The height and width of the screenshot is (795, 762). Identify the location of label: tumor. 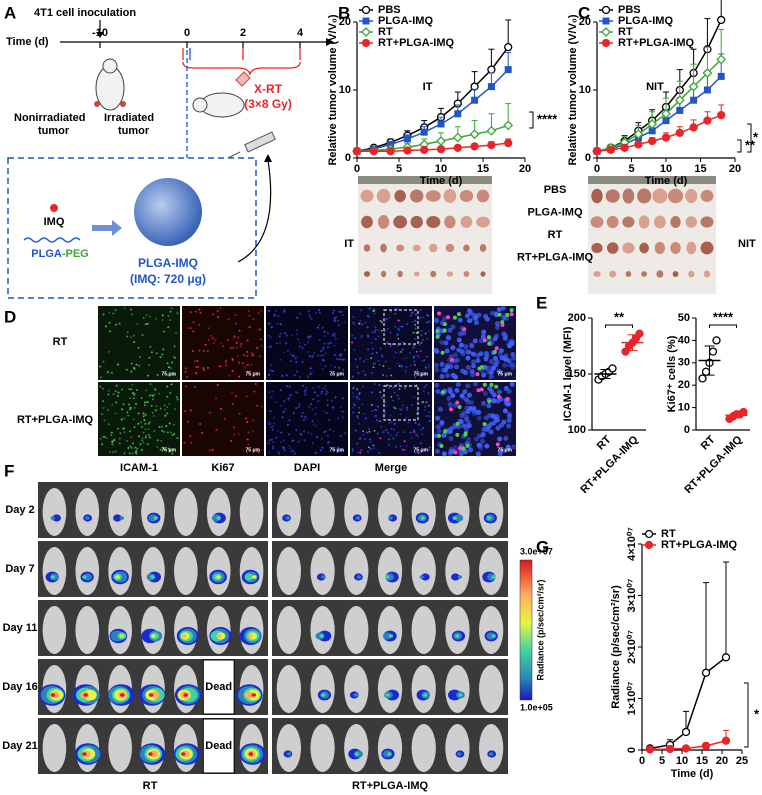
(54, 131).